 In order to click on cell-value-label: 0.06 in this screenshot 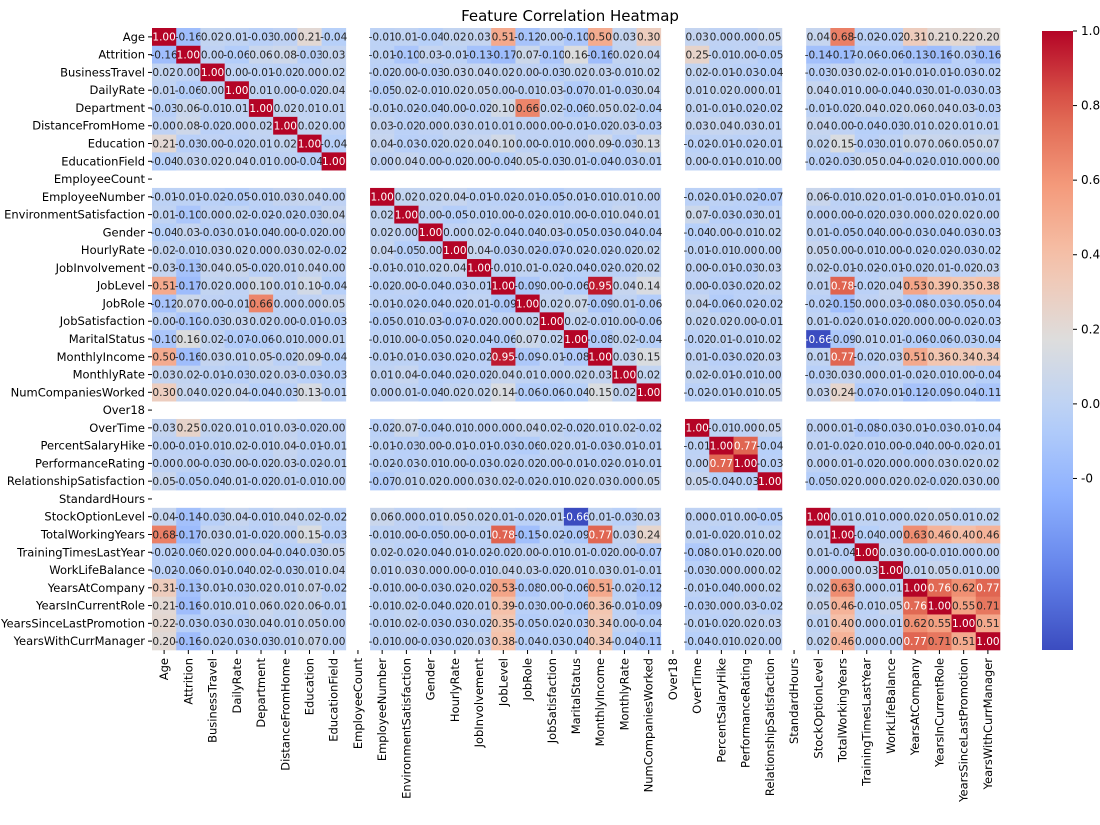, I will do `click(940, 144)`.